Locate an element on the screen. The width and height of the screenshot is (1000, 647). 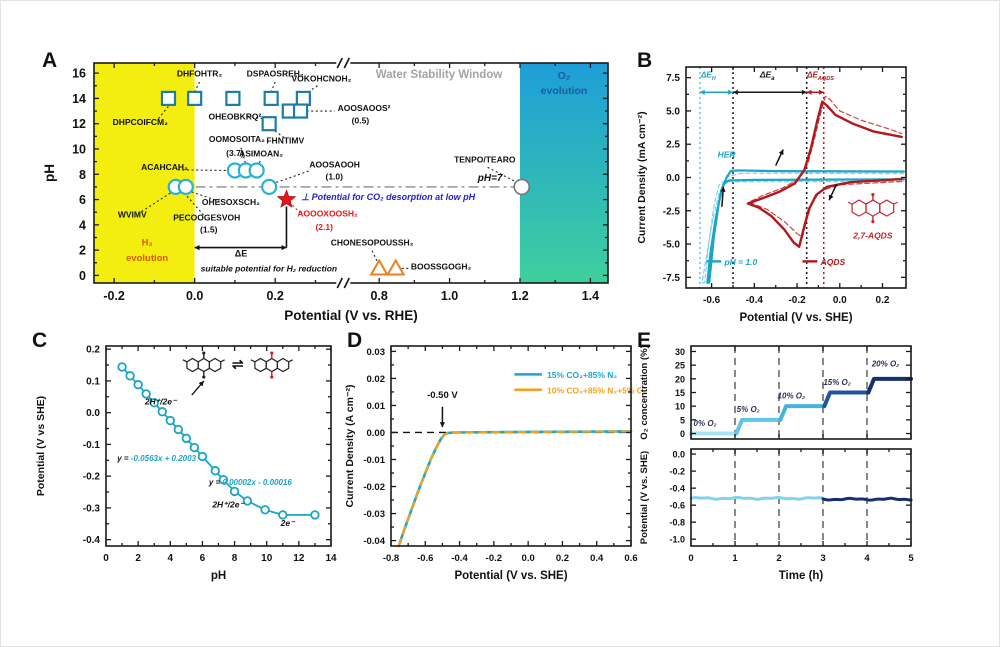
annotation-label: (2.1) is located at coordinates (324, 227).